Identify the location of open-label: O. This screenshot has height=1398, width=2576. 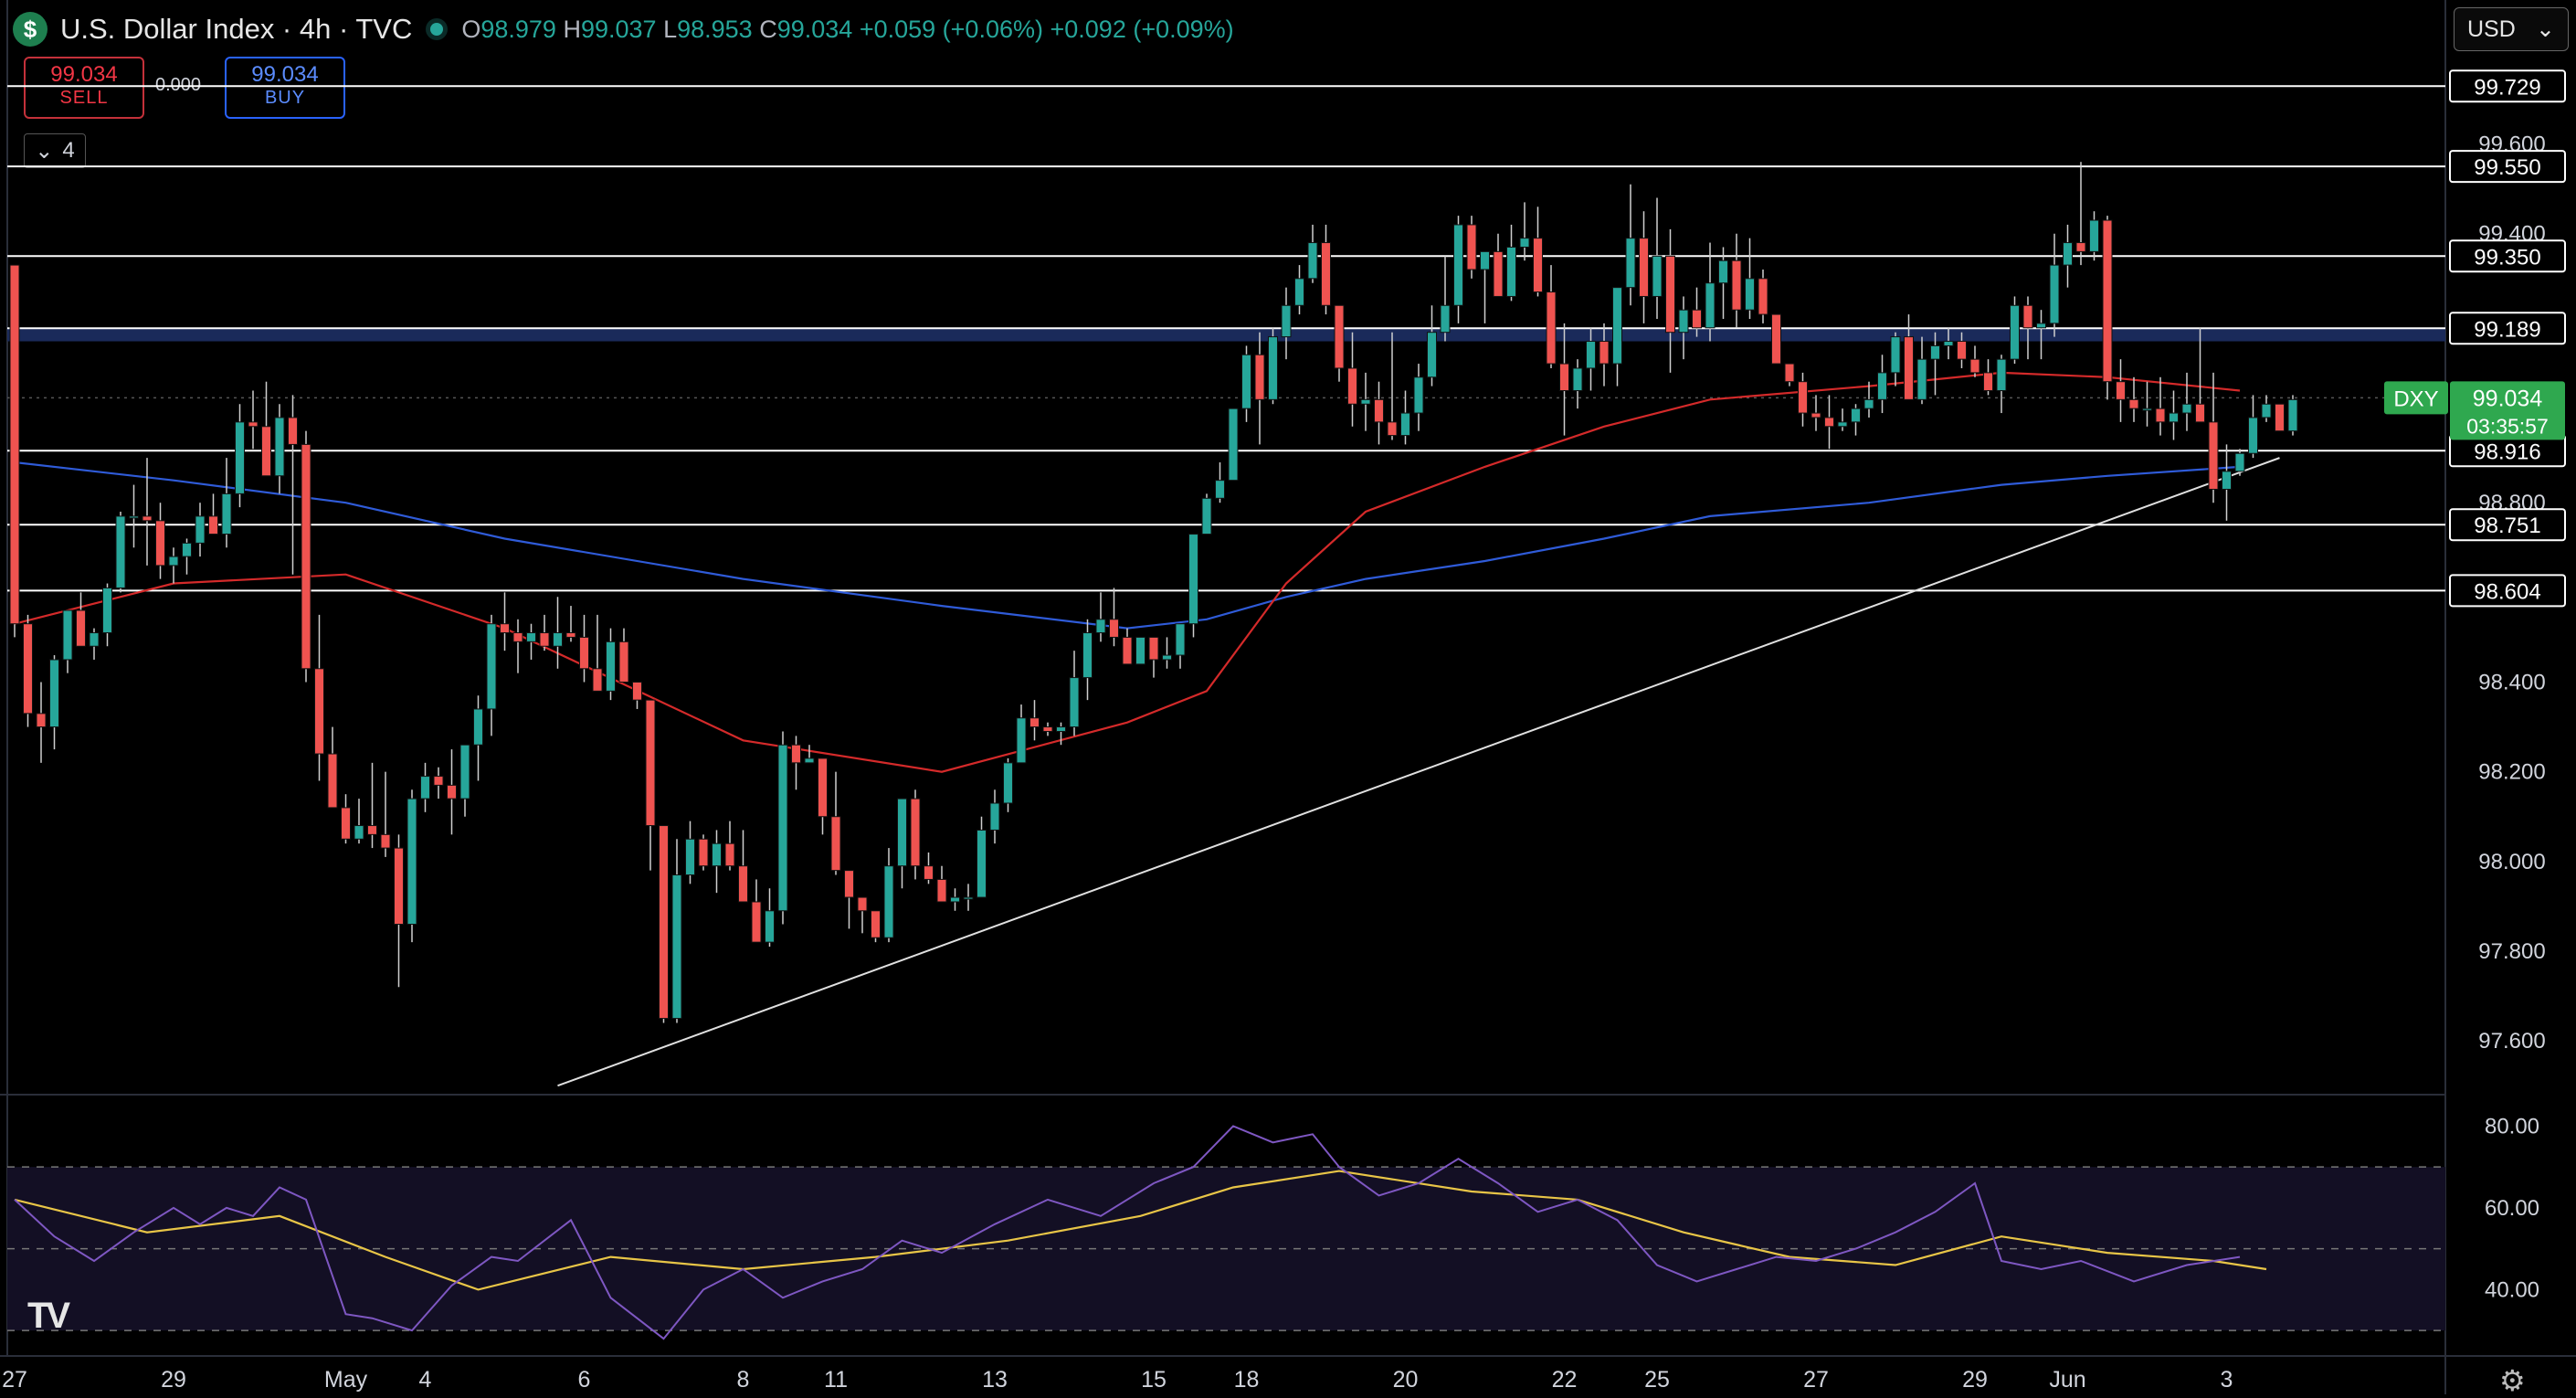
(471, 29).